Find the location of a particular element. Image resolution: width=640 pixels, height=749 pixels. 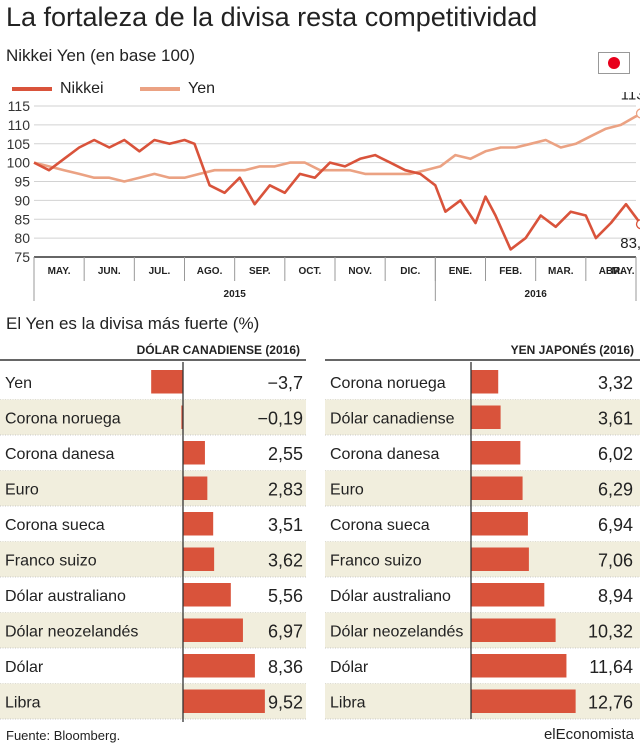

y-tick-label: 105 is located at coordinates (19, 144).